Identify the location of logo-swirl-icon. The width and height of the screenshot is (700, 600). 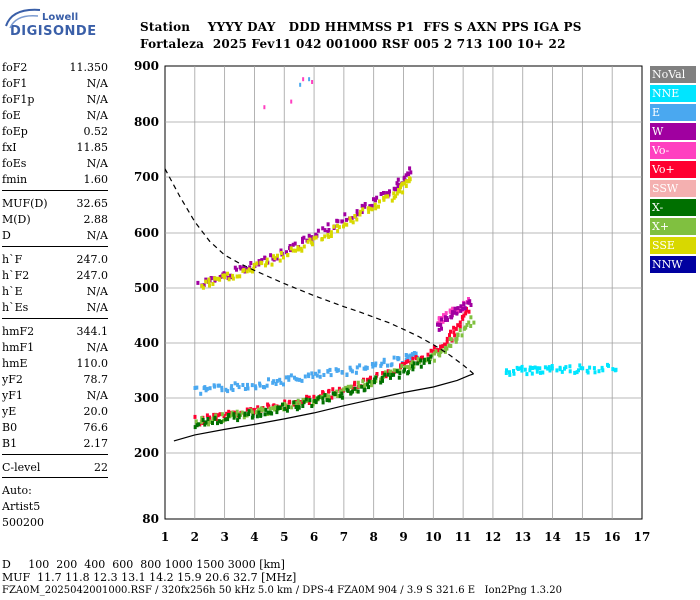
(23, 18).